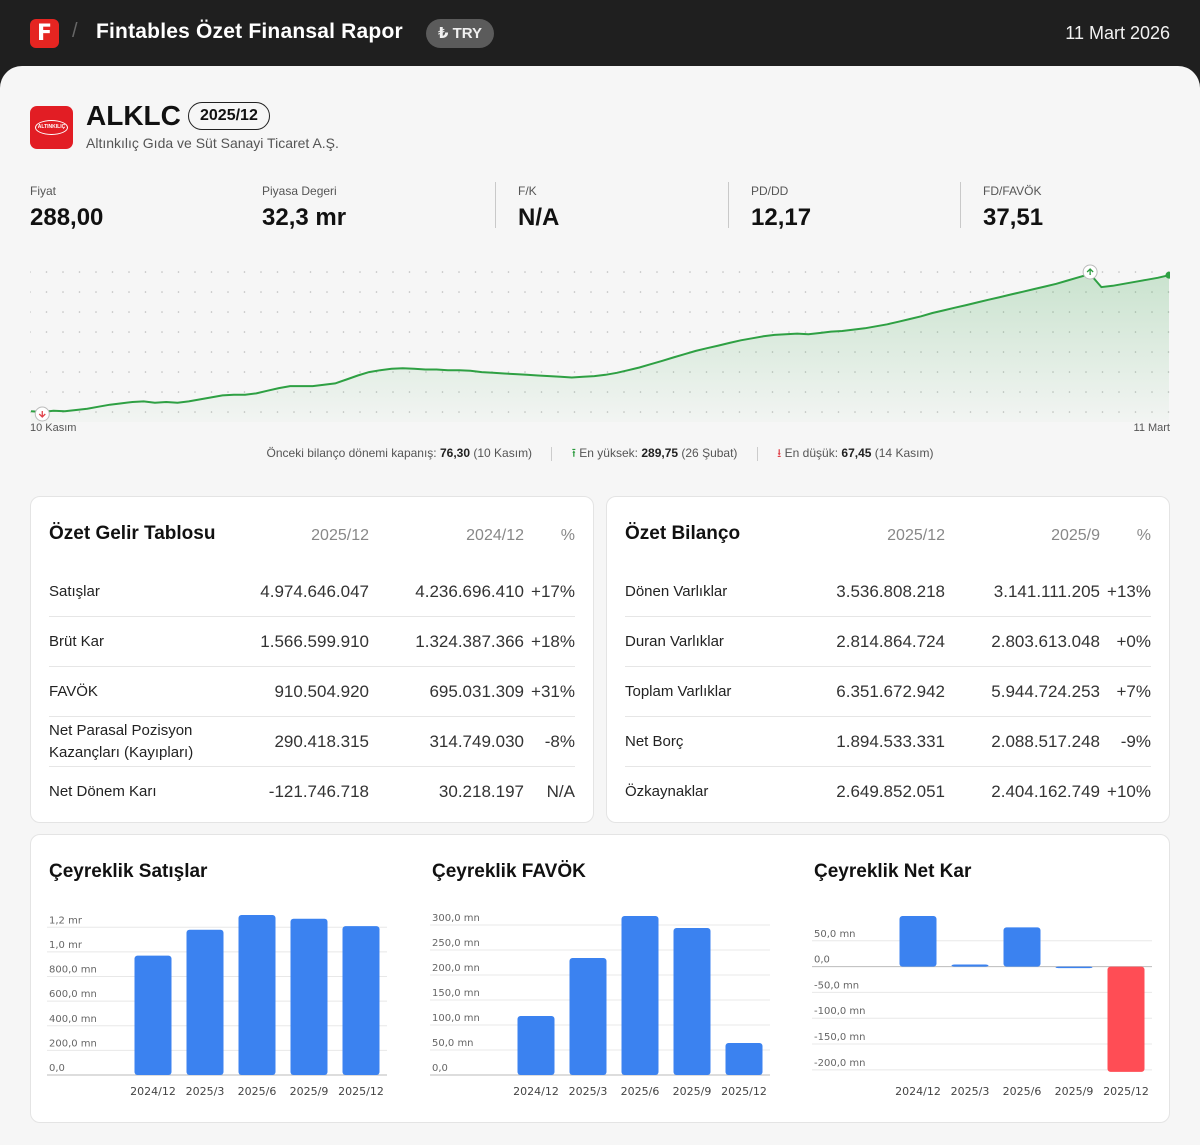  Describe the element at coordinates (811, 453) in the screenshot. I see `low-label: En düşük:` at that location.